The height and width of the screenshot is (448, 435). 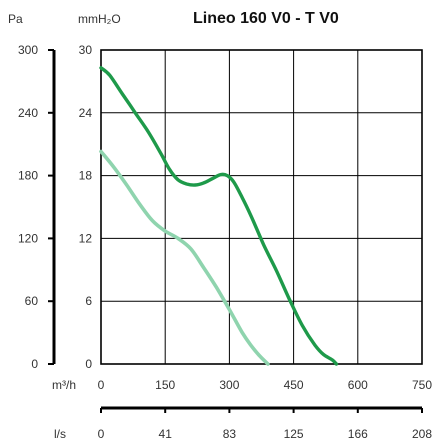 What do you see at coordinates (28, 238) in the screenshot?
I see `y-tick-label-left: 120` at bounding box center [28, 238].